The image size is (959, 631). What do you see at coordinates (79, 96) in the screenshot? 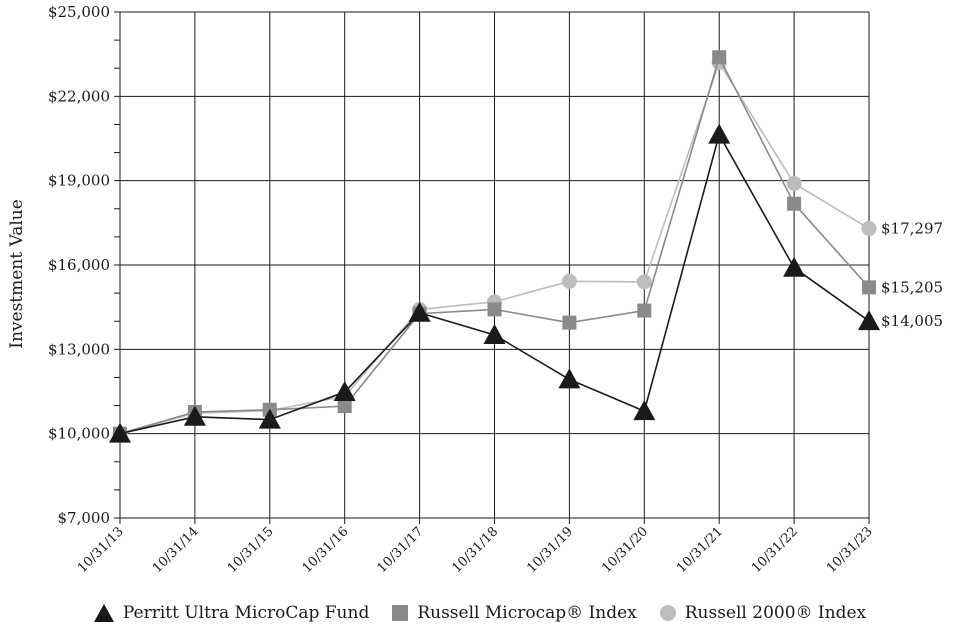
I see `y-tick-label: $22,000` at bounding box center [79, 96].